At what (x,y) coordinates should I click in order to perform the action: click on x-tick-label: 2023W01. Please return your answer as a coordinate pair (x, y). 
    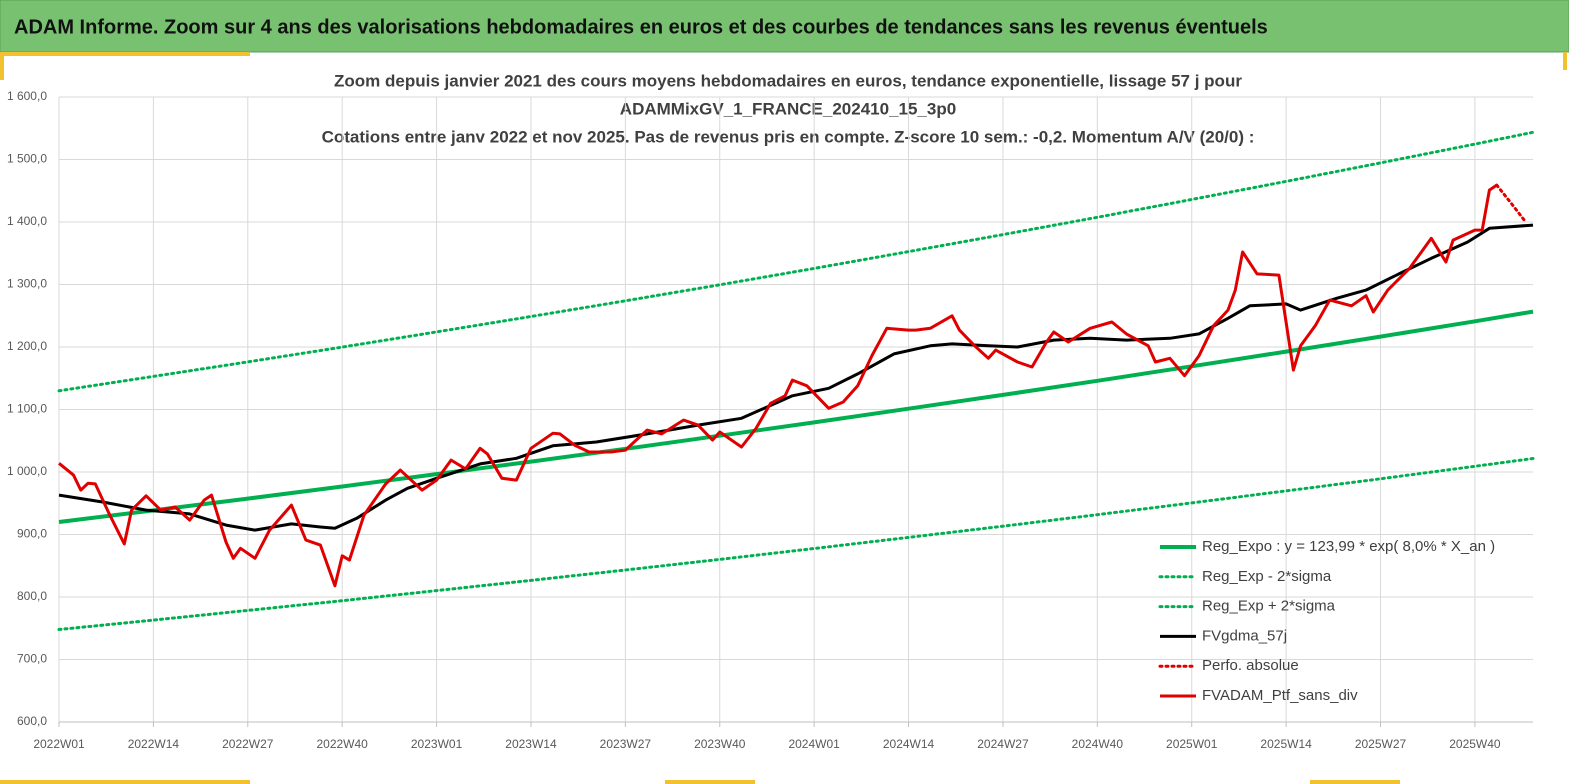
    Looking at the image, I should click on (437, 744).